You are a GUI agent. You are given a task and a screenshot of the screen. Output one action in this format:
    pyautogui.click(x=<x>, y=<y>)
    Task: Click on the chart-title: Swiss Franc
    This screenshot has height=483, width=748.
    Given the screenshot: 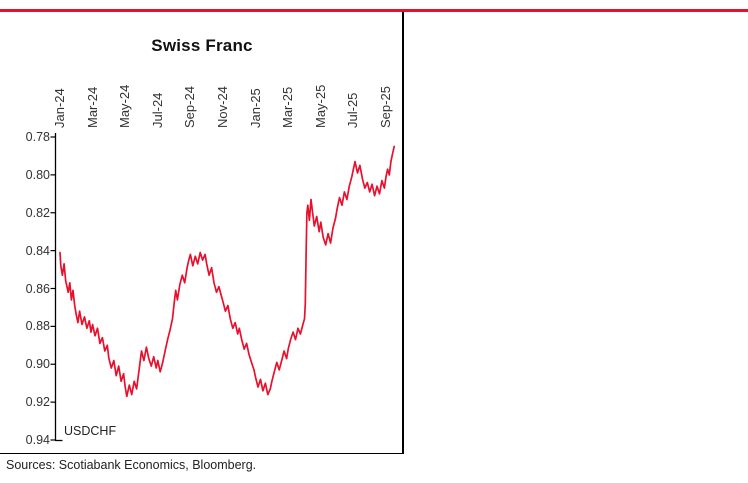 What is the action you would take?
    pyautogui.click(x=202, y=45)
    